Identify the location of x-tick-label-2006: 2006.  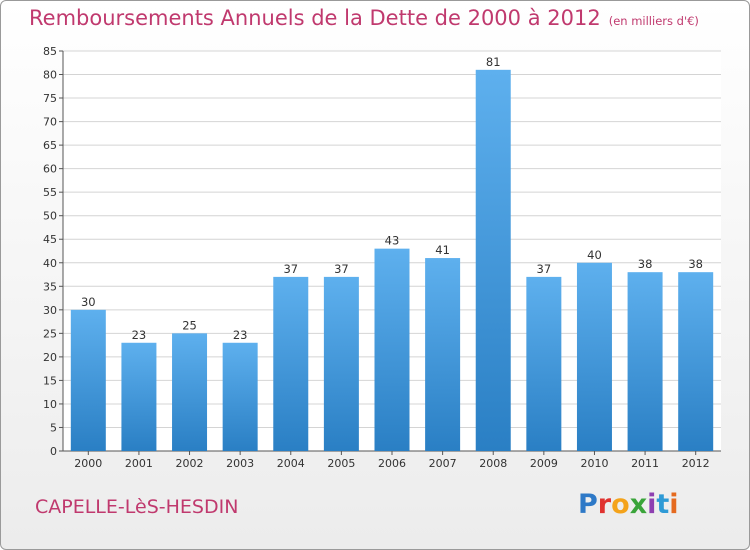
(392, 463).